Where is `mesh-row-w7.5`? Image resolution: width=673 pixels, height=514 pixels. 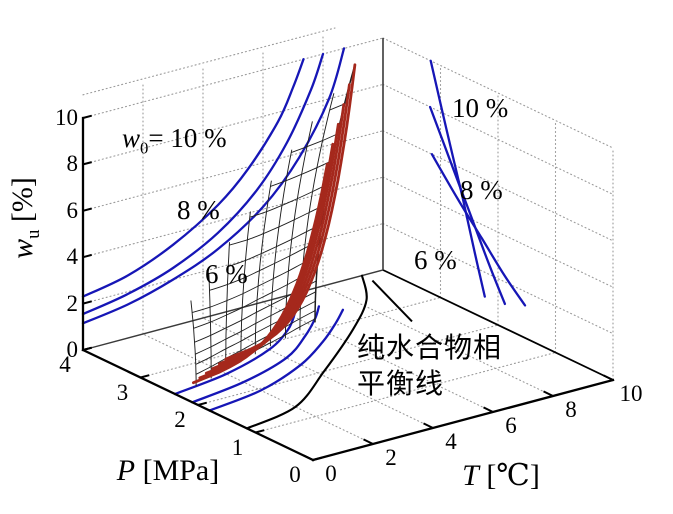
mesh-row-w7.5 is located at coordinates (314, 143).